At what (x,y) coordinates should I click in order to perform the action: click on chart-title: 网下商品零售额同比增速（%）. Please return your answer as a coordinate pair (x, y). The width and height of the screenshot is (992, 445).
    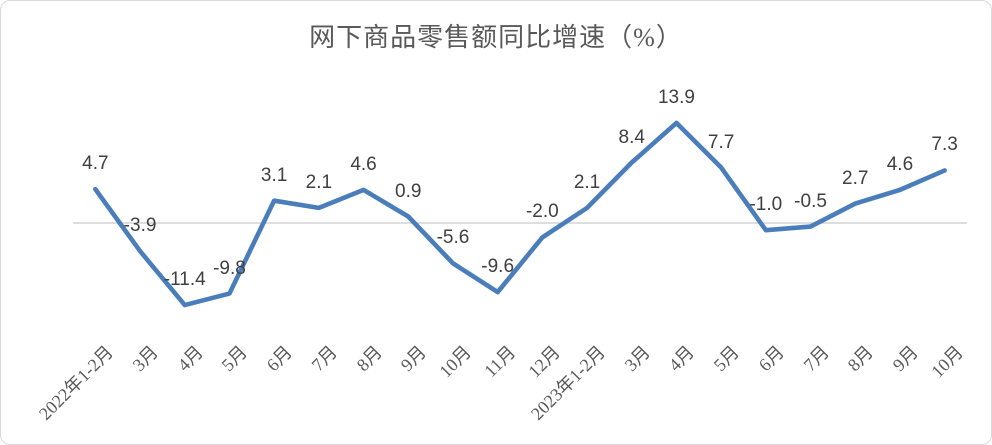
    Looking at the image, I should click on (496, 37).